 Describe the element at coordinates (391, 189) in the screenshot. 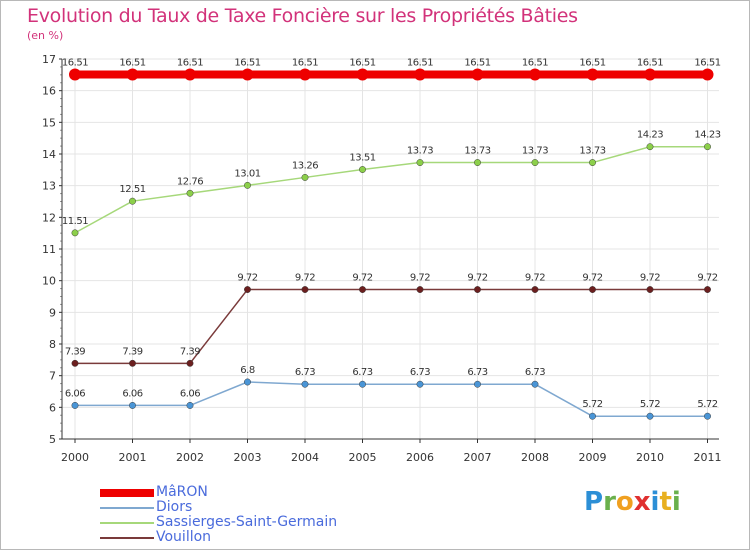

I see `series-line-sassierges-saint-germain` at that location.